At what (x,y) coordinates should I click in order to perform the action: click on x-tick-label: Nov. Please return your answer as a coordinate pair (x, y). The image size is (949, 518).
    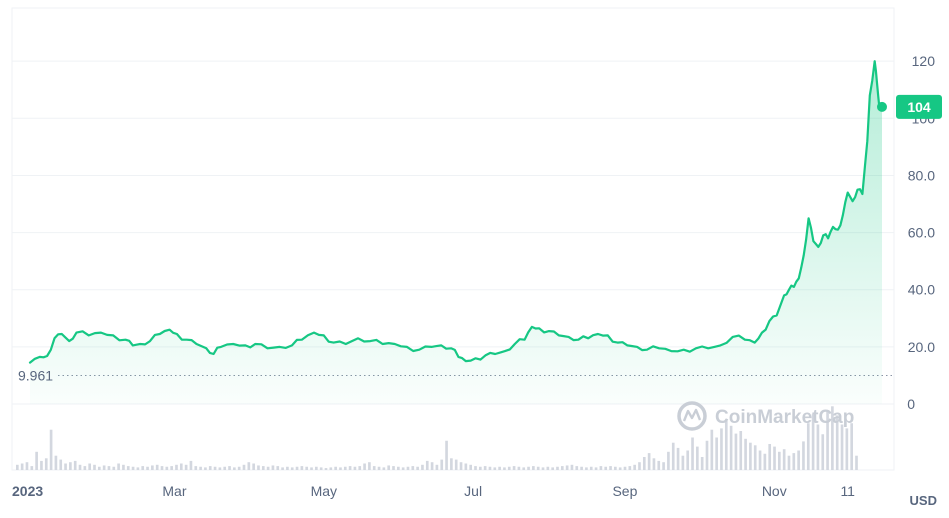
    Looking at the image, I should click on (774, 491).